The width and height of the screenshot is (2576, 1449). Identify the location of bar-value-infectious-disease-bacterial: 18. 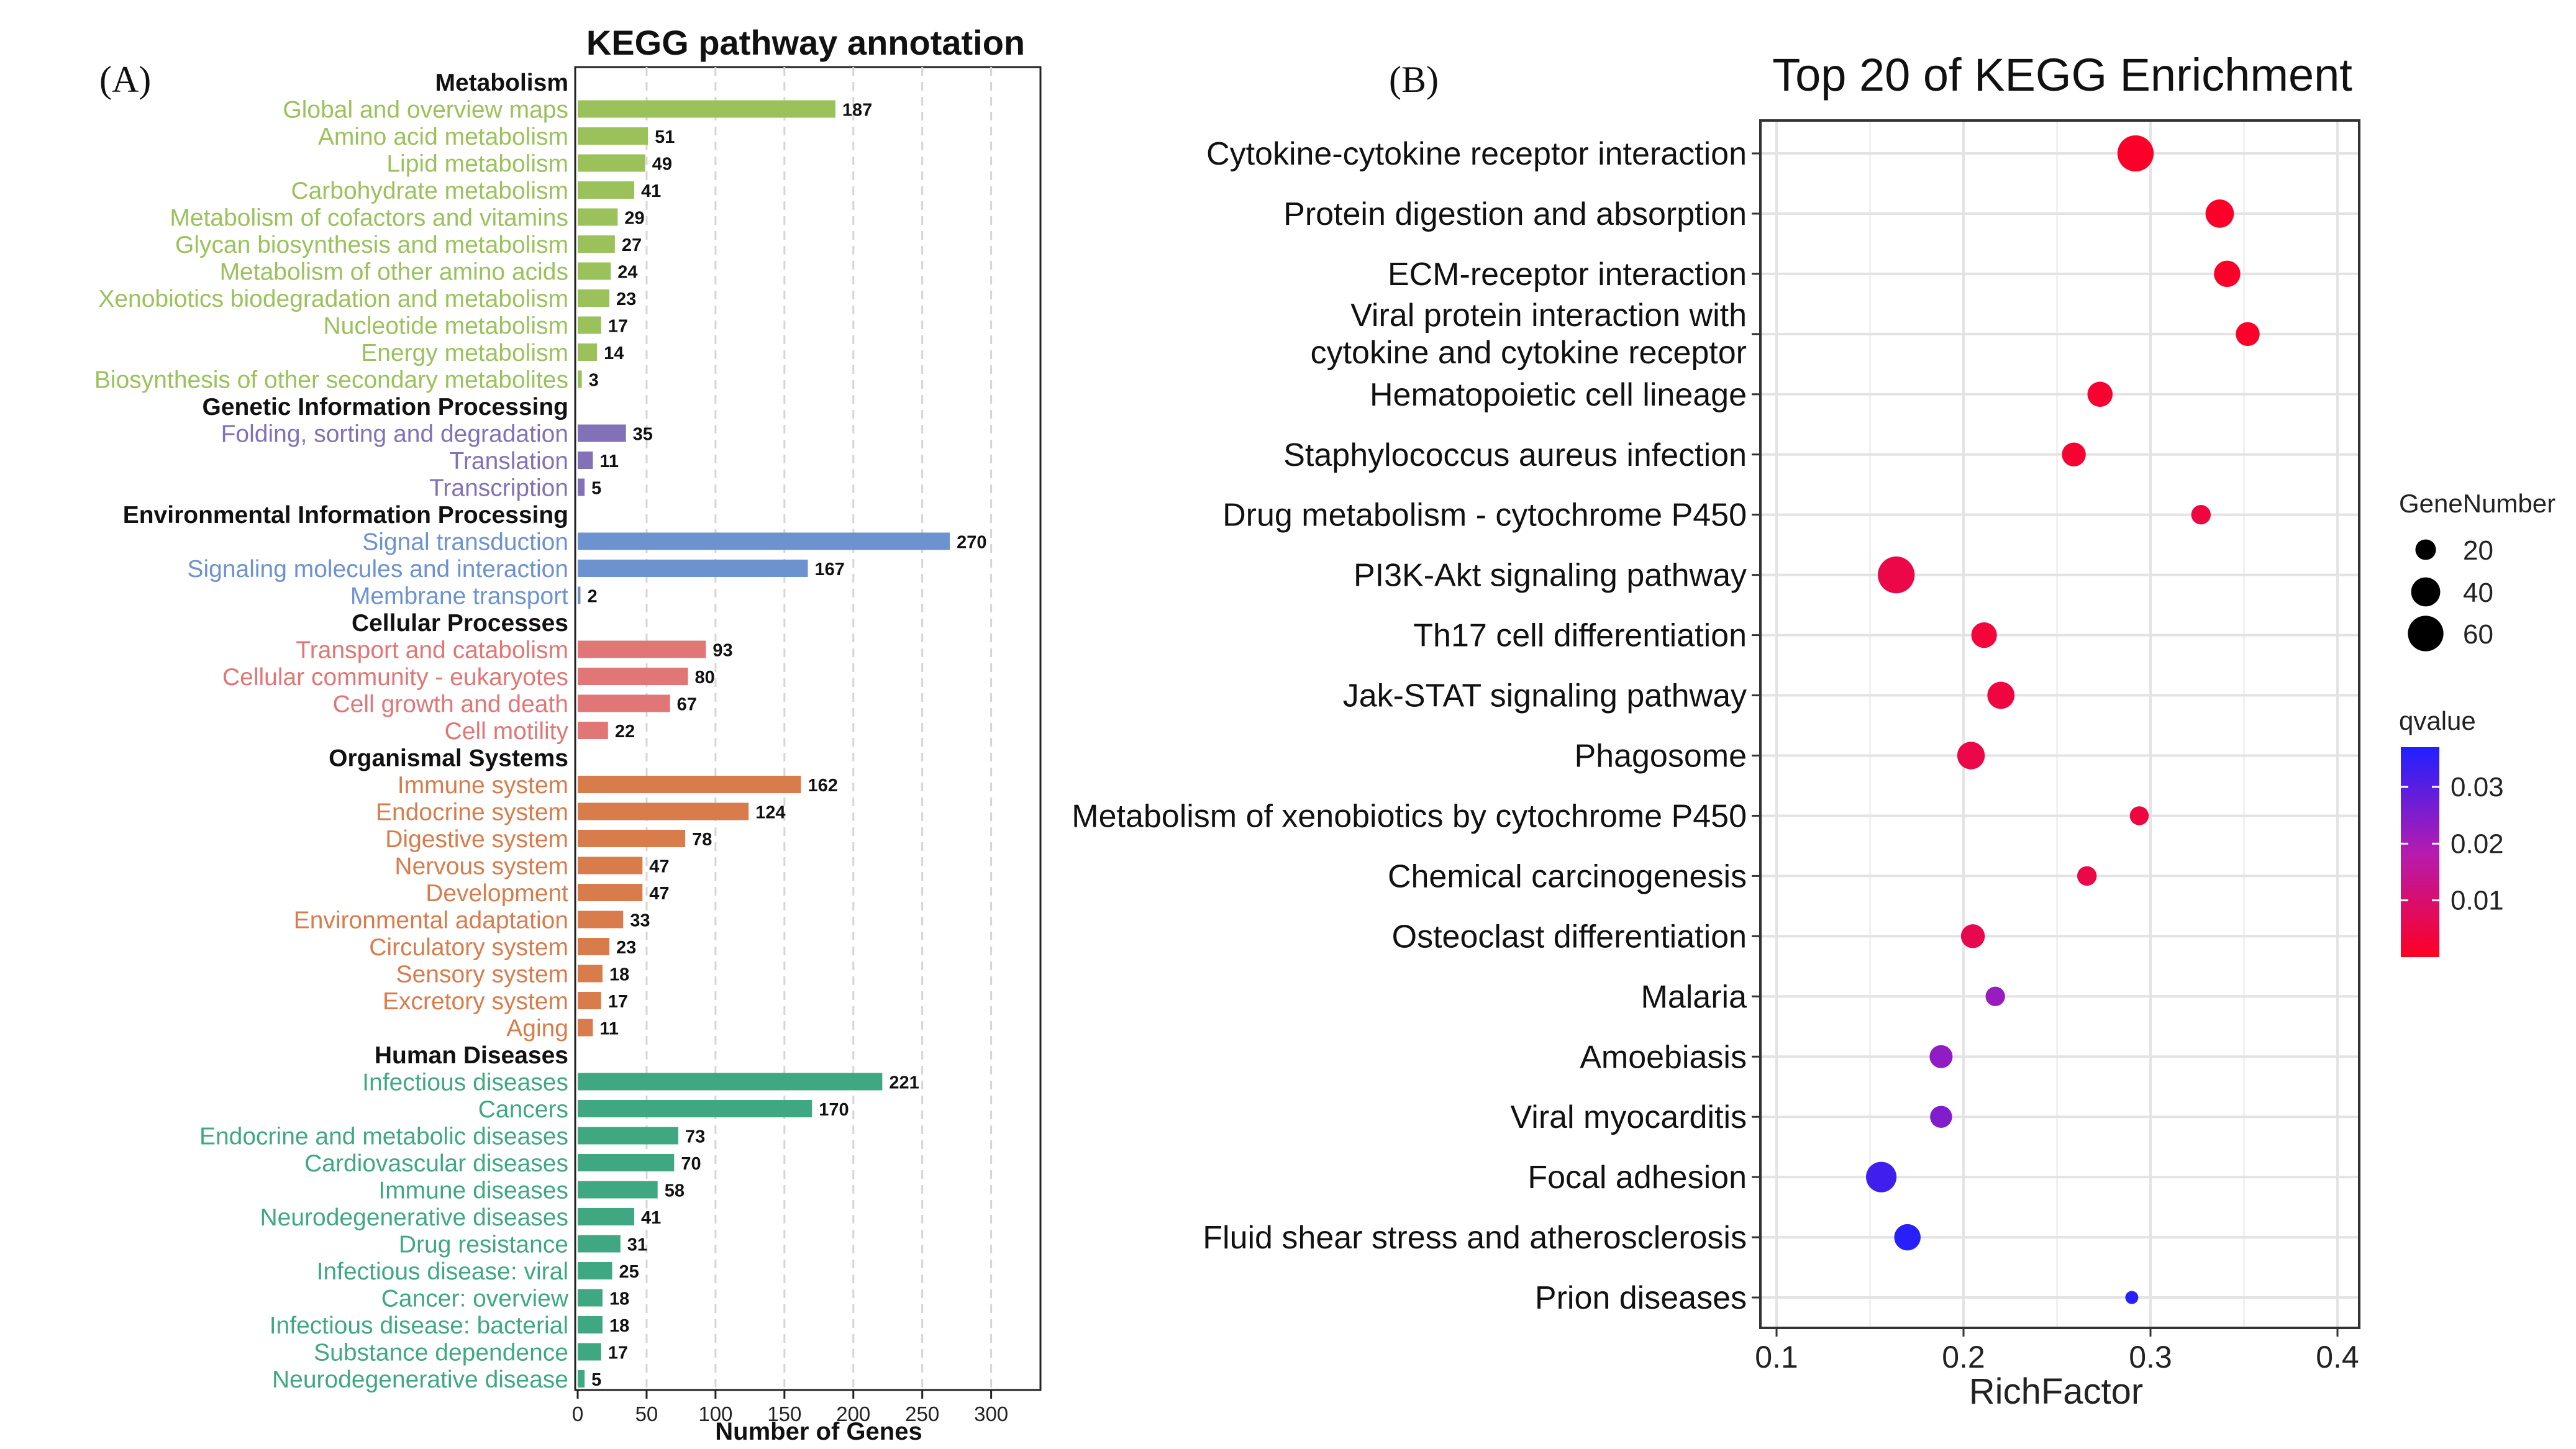
(619, 1326).